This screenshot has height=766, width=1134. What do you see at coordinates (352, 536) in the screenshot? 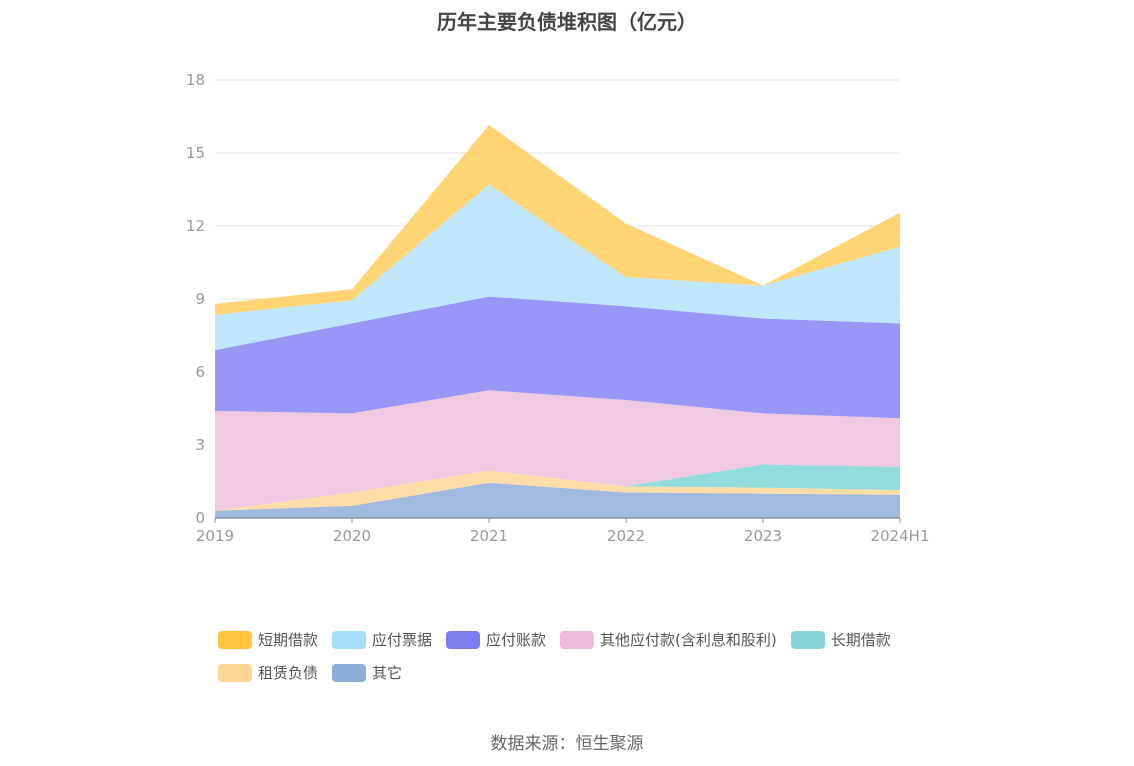
I see `x-tick-label: 2020` at bounding box center [352, 536].